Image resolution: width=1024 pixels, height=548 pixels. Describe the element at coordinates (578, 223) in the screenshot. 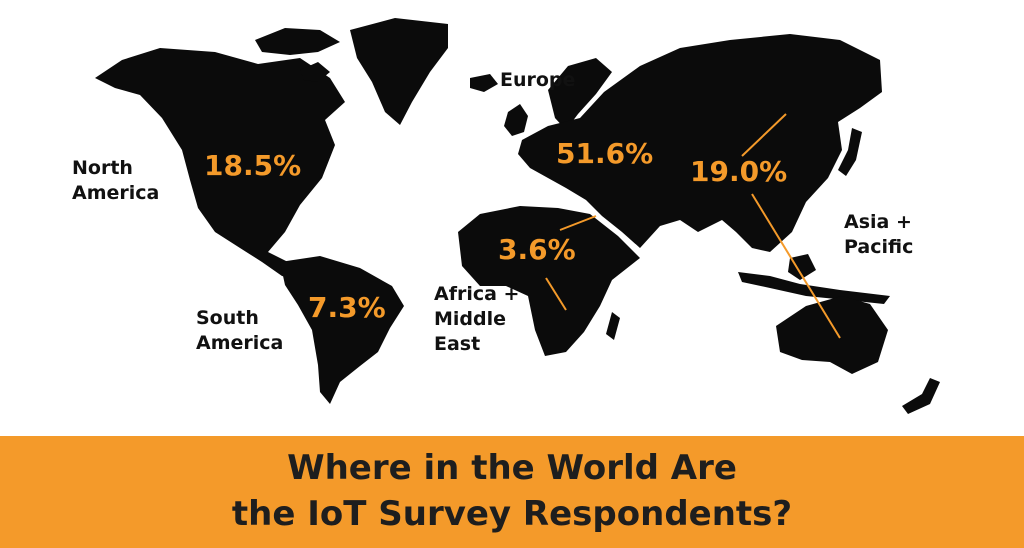

I see `africa-leader-line-top` at that location.